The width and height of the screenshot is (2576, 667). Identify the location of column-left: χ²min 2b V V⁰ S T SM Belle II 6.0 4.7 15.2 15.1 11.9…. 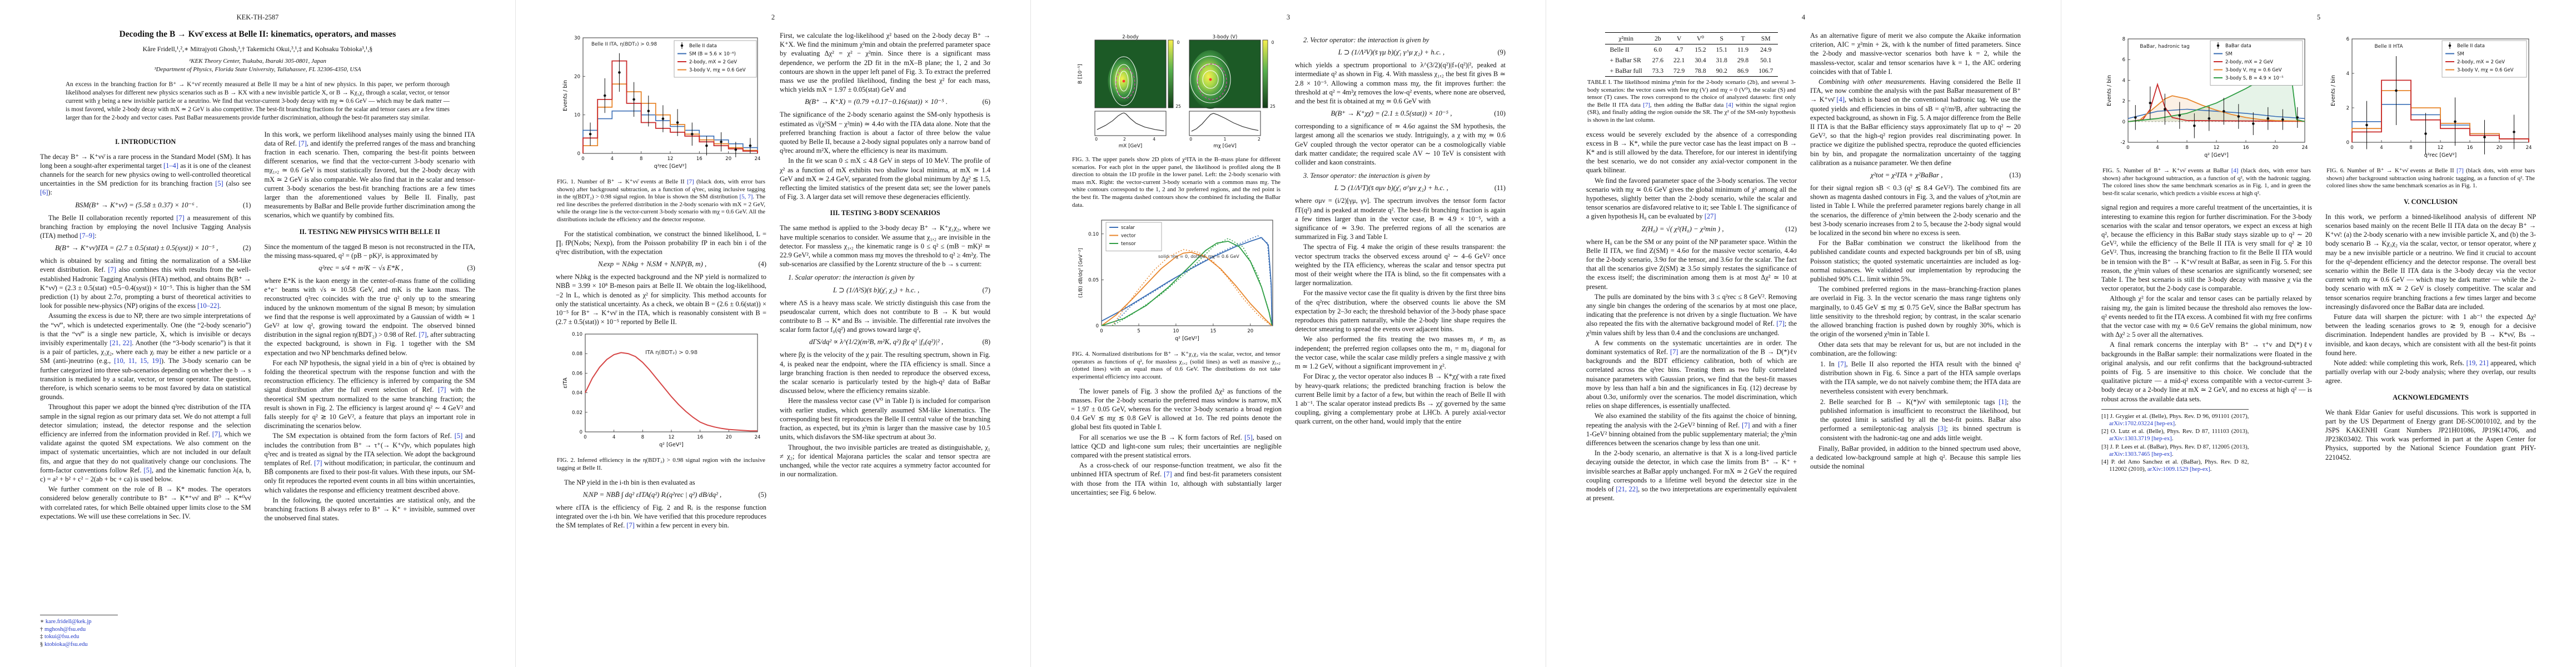
(1691, 338).